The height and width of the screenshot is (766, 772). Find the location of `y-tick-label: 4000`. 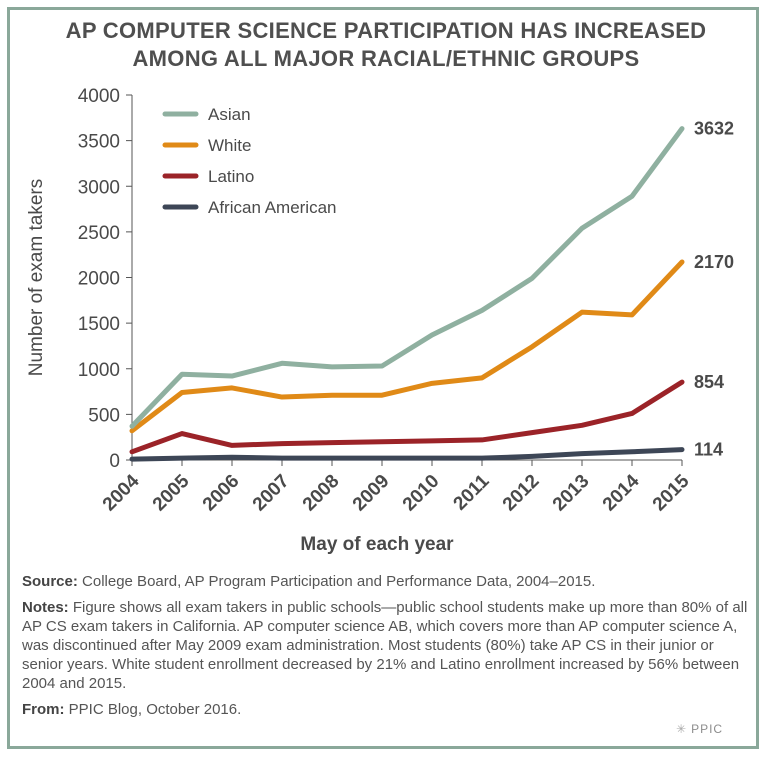

y-tick-label: 4000 is located at coordinates (99, 96).